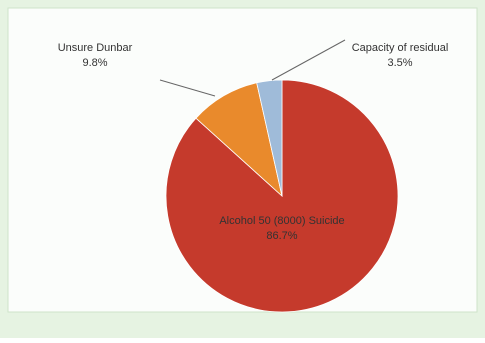 Image resolution: width=485 pixels, height=343 pixels. What do you see at coordinates (95, 48) in the screenshot?
I see `slice-label: Unsure Dunbar` at bounding box center [95, 48].